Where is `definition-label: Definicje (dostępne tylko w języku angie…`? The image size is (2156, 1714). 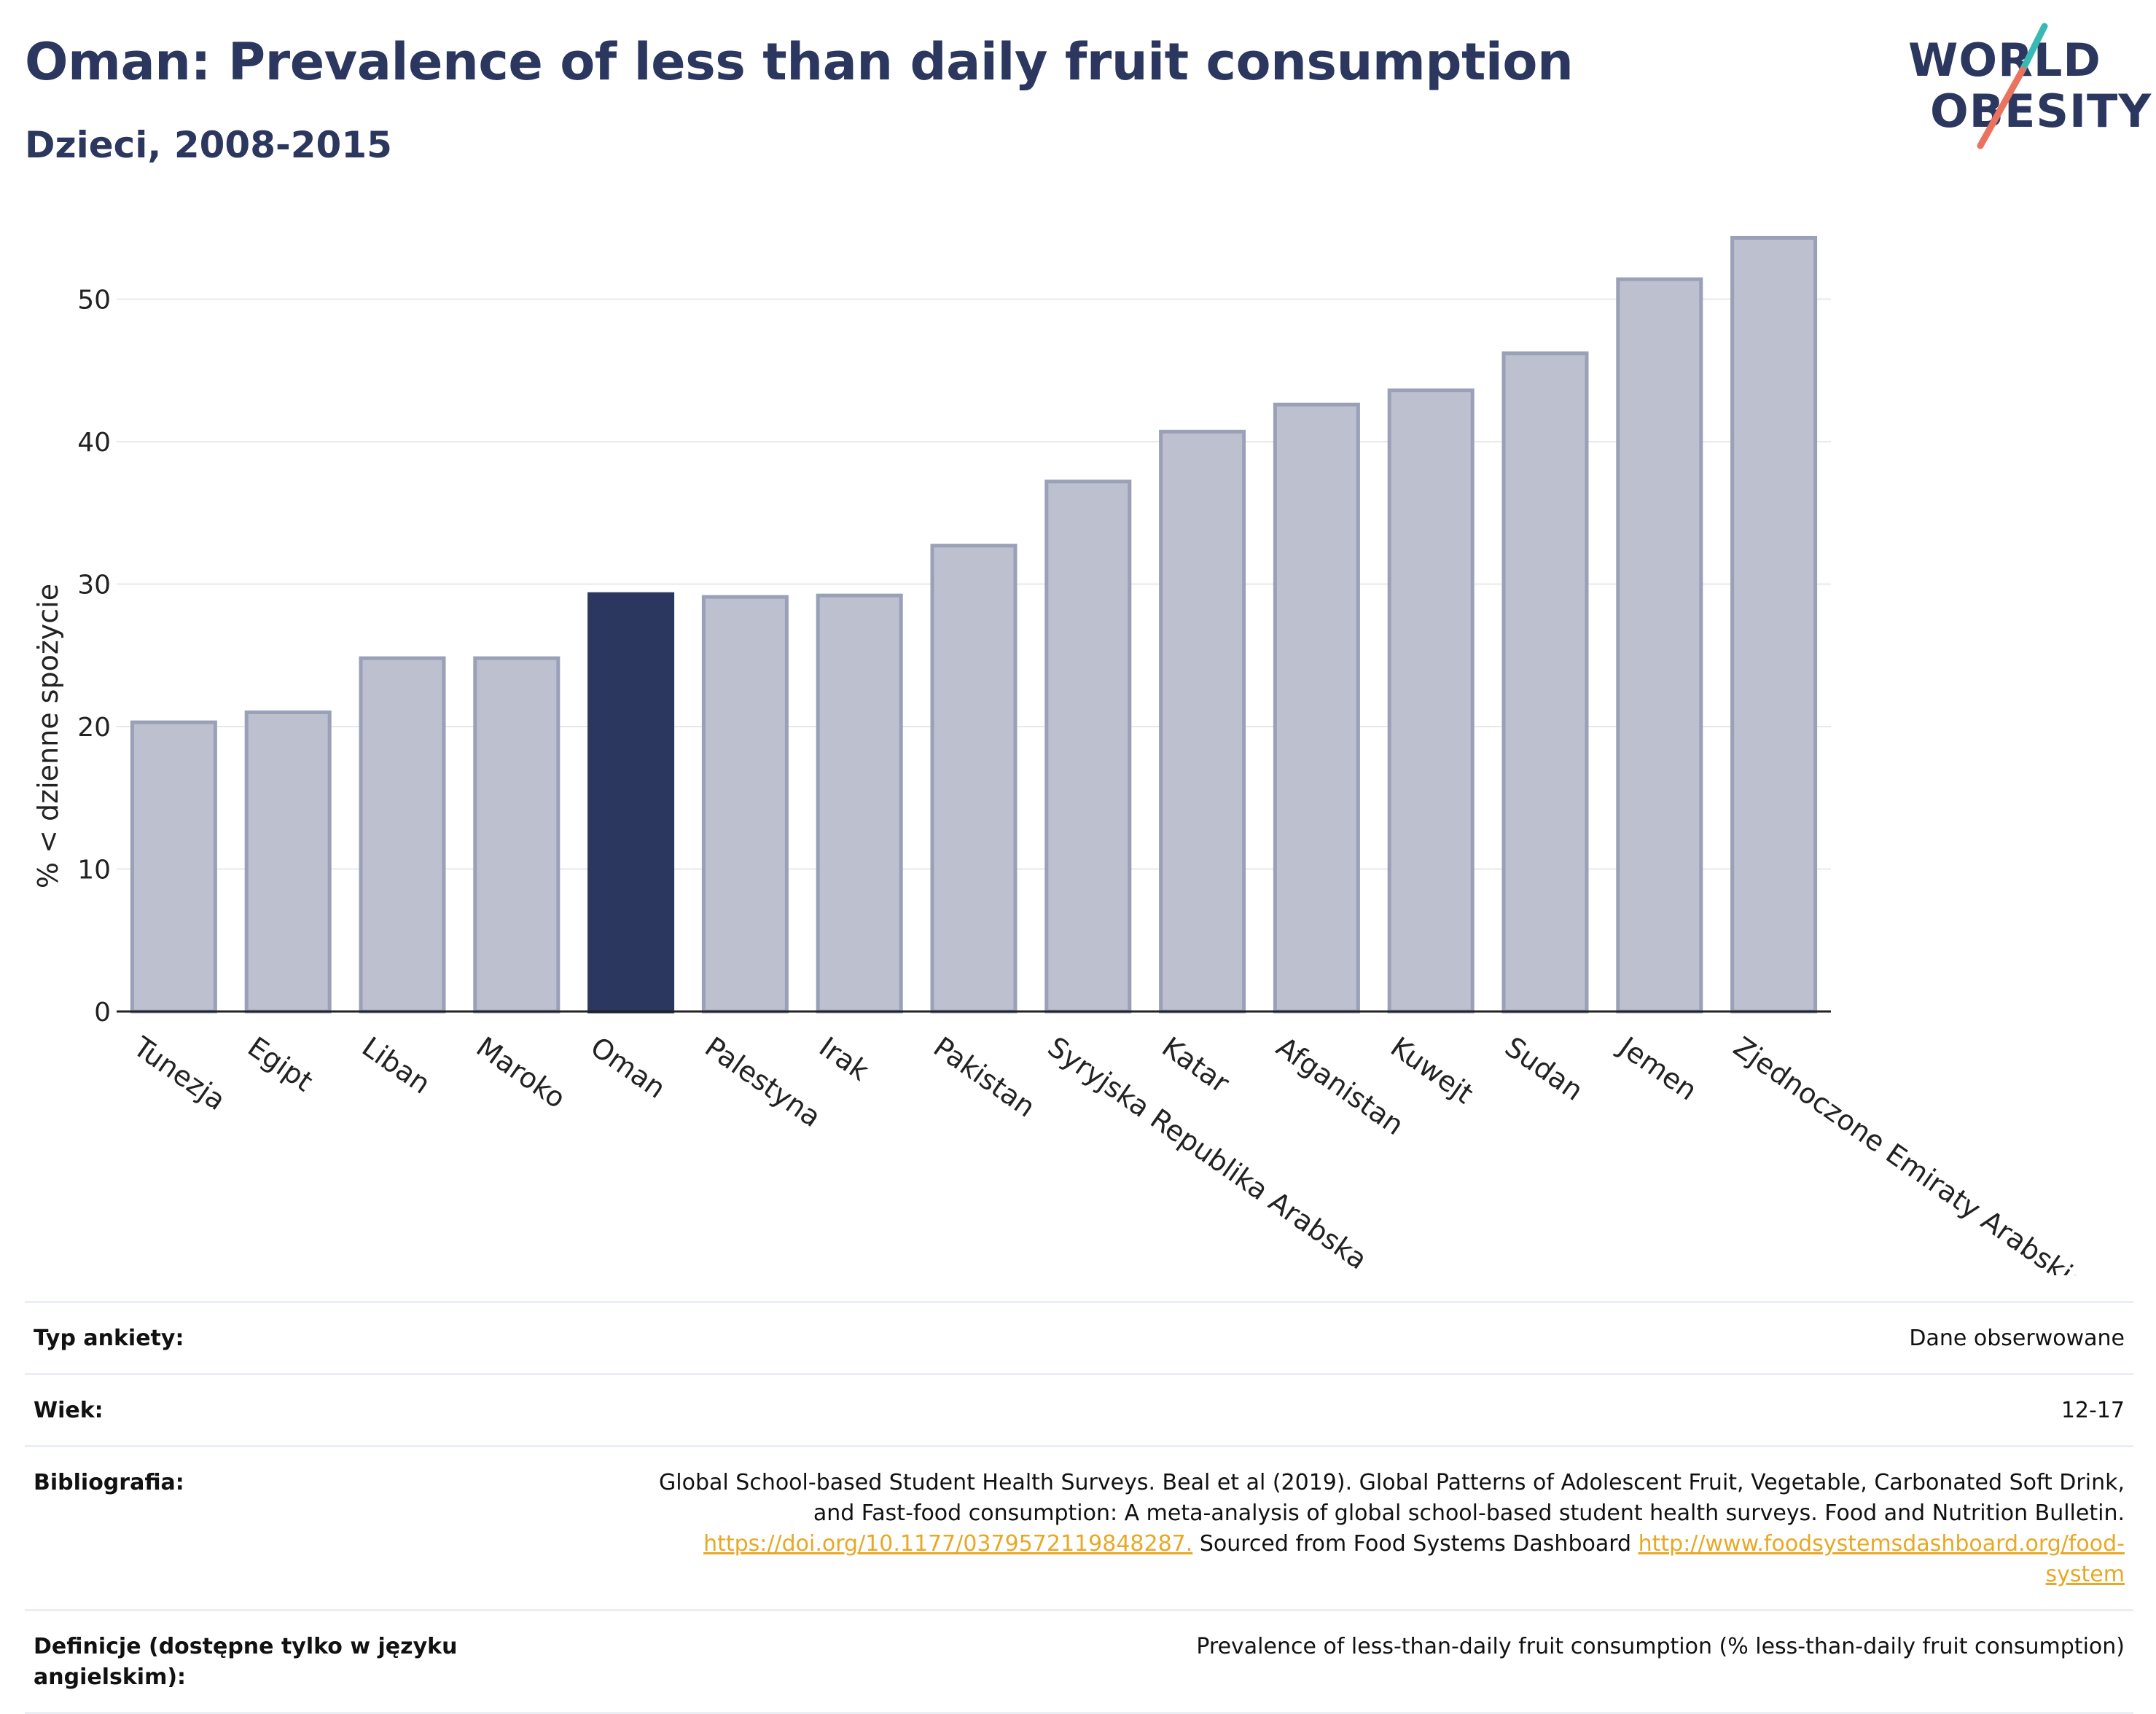
definition-label: Definicje (dostępne tylko w języku angie… is located at coordinates (246, 1662).